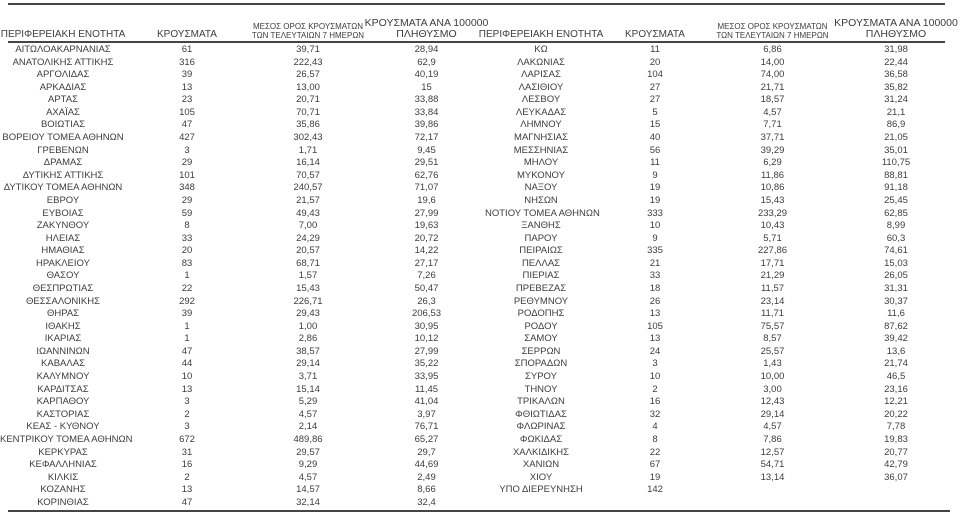  What do you see at coordinates (308, 301) in the screenshot?
I see `left-avg7-cell: 226,71` at bounding box center [308, 301].